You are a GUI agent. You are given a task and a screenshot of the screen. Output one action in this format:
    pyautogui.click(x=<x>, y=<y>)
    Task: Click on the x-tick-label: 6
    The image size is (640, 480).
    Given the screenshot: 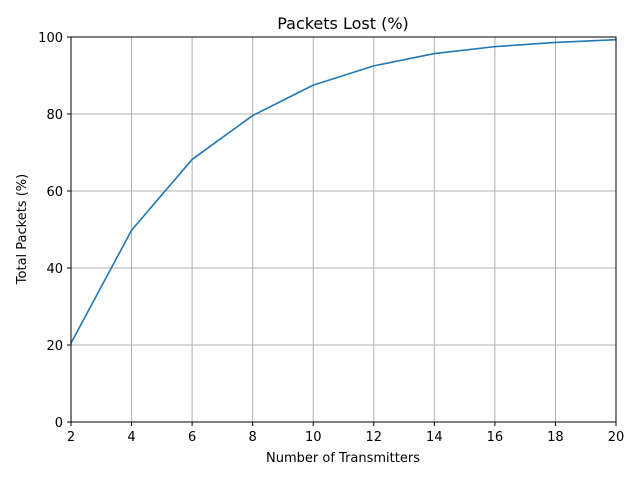 What is the action you would take?
    pyautogui.click(x=192, y=437)
    